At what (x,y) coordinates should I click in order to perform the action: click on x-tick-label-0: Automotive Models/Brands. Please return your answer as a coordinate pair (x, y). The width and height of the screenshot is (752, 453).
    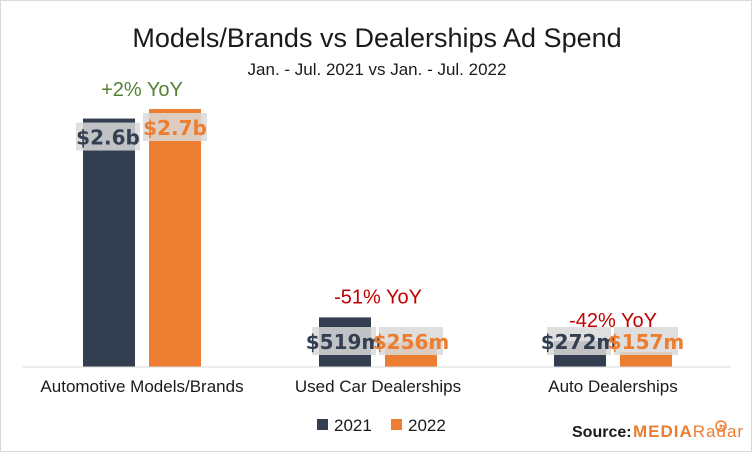
    Looking at the image, I should click on (141, 386).